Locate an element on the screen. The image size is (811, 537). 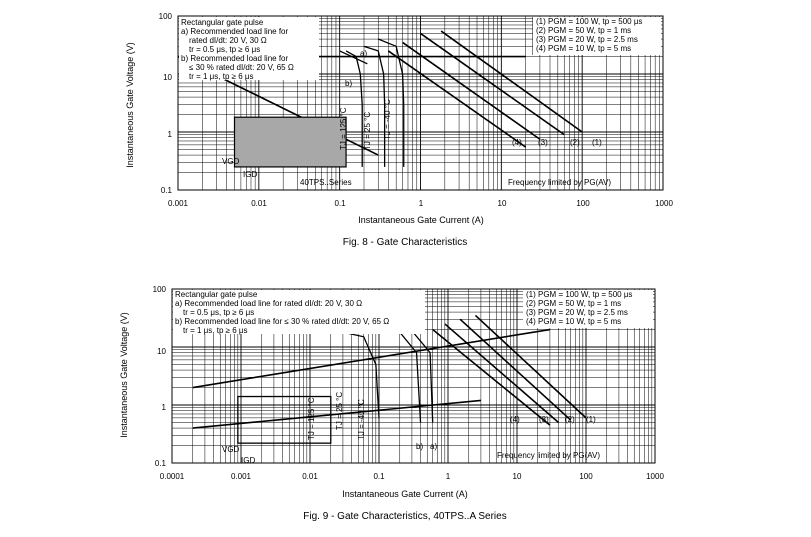
svg-text: b) Recommended load line for is located at coordinates (235, 58).